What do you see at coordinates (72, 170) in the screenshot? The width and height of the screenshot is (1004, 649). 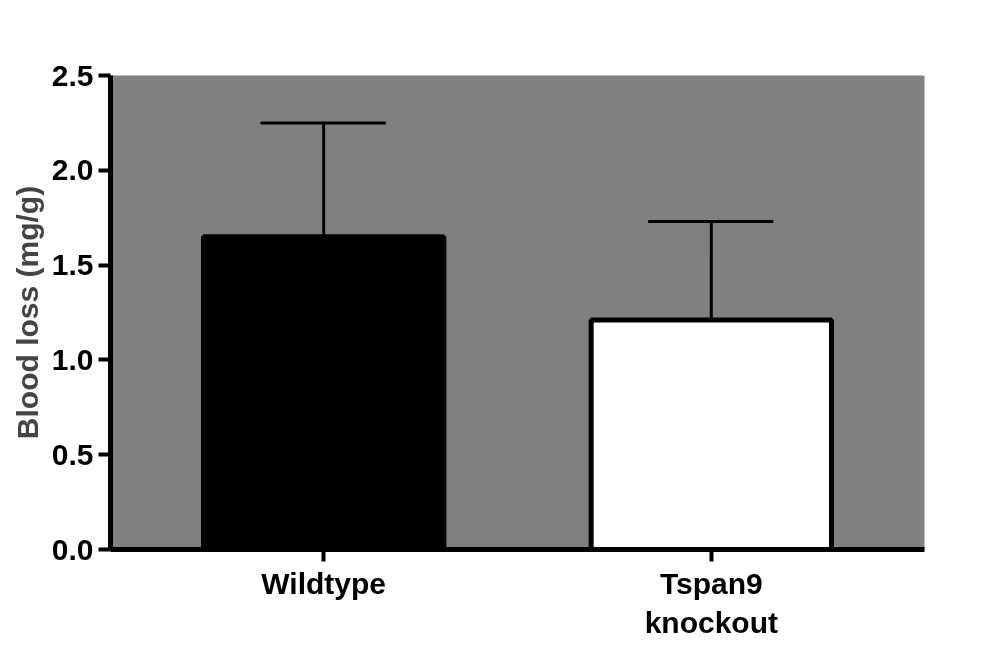 I see `y-tick-label: 2.0` at bounding box center [72, 170].